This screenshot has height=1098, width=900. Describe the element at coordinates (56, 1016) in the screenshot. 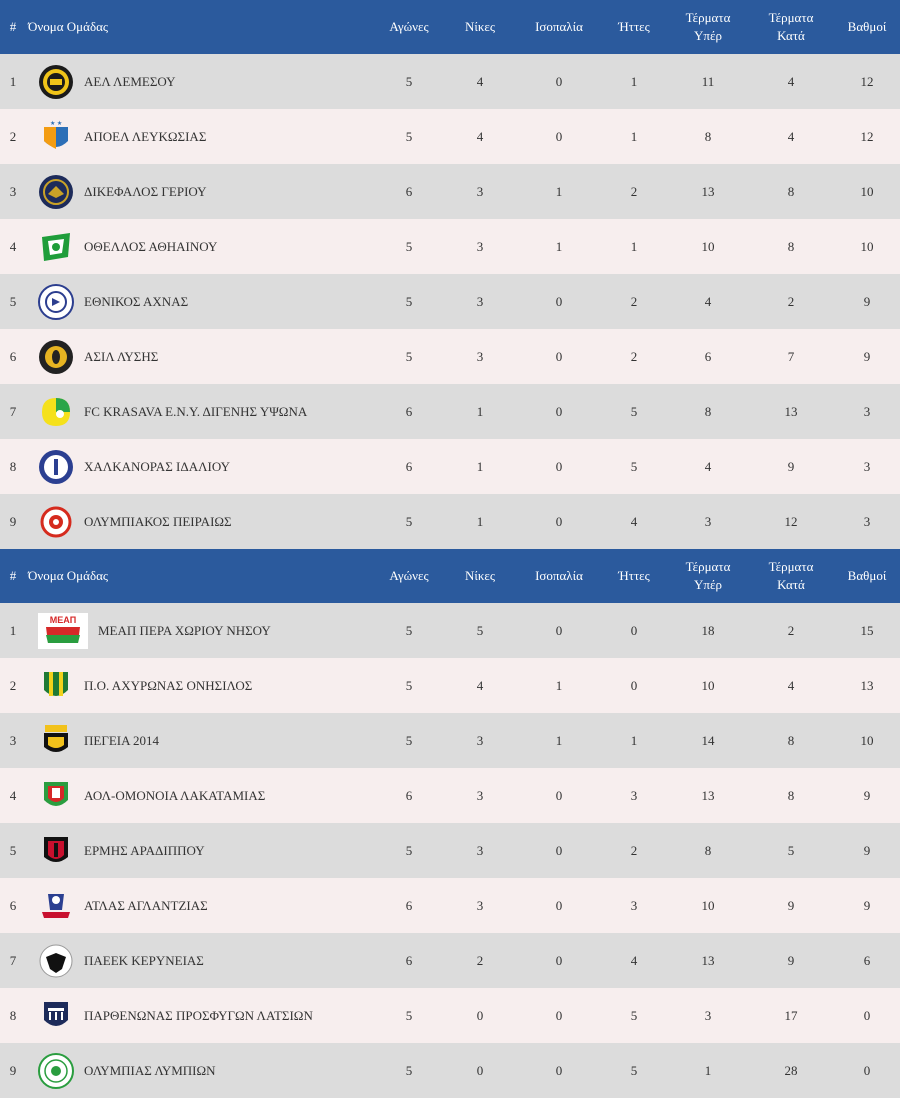

I see `parthenonas-crest-icon` at that location.